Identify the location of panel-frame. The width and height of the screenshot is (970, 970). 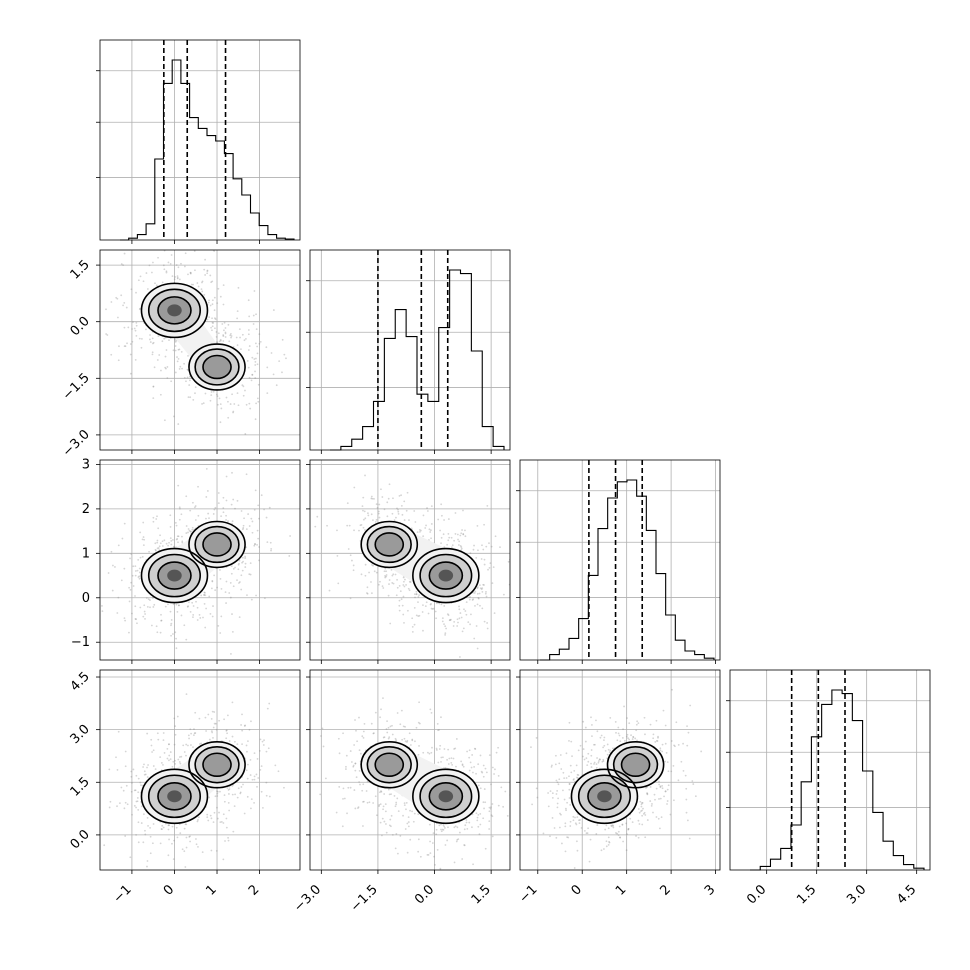
(830, 770).